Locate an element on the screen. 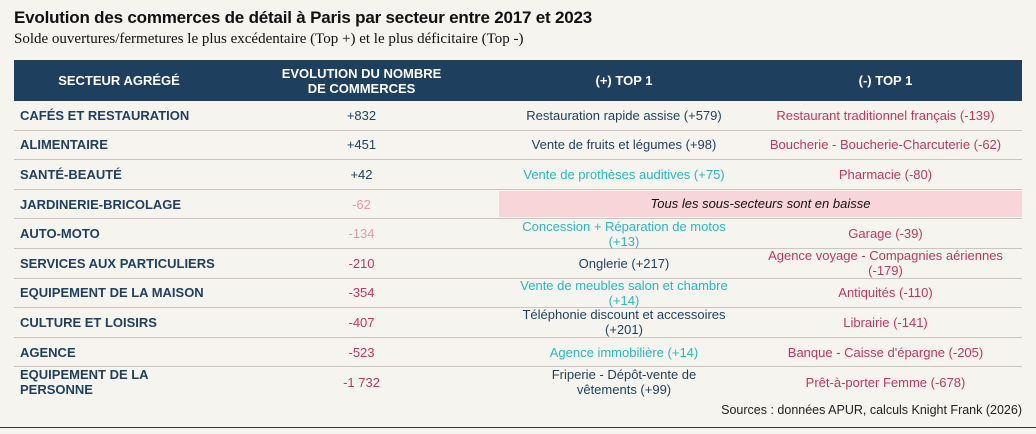 The width and height of the screenshot is (1036, 434). evolution-value: -523 is located at coordinates (361, 352).